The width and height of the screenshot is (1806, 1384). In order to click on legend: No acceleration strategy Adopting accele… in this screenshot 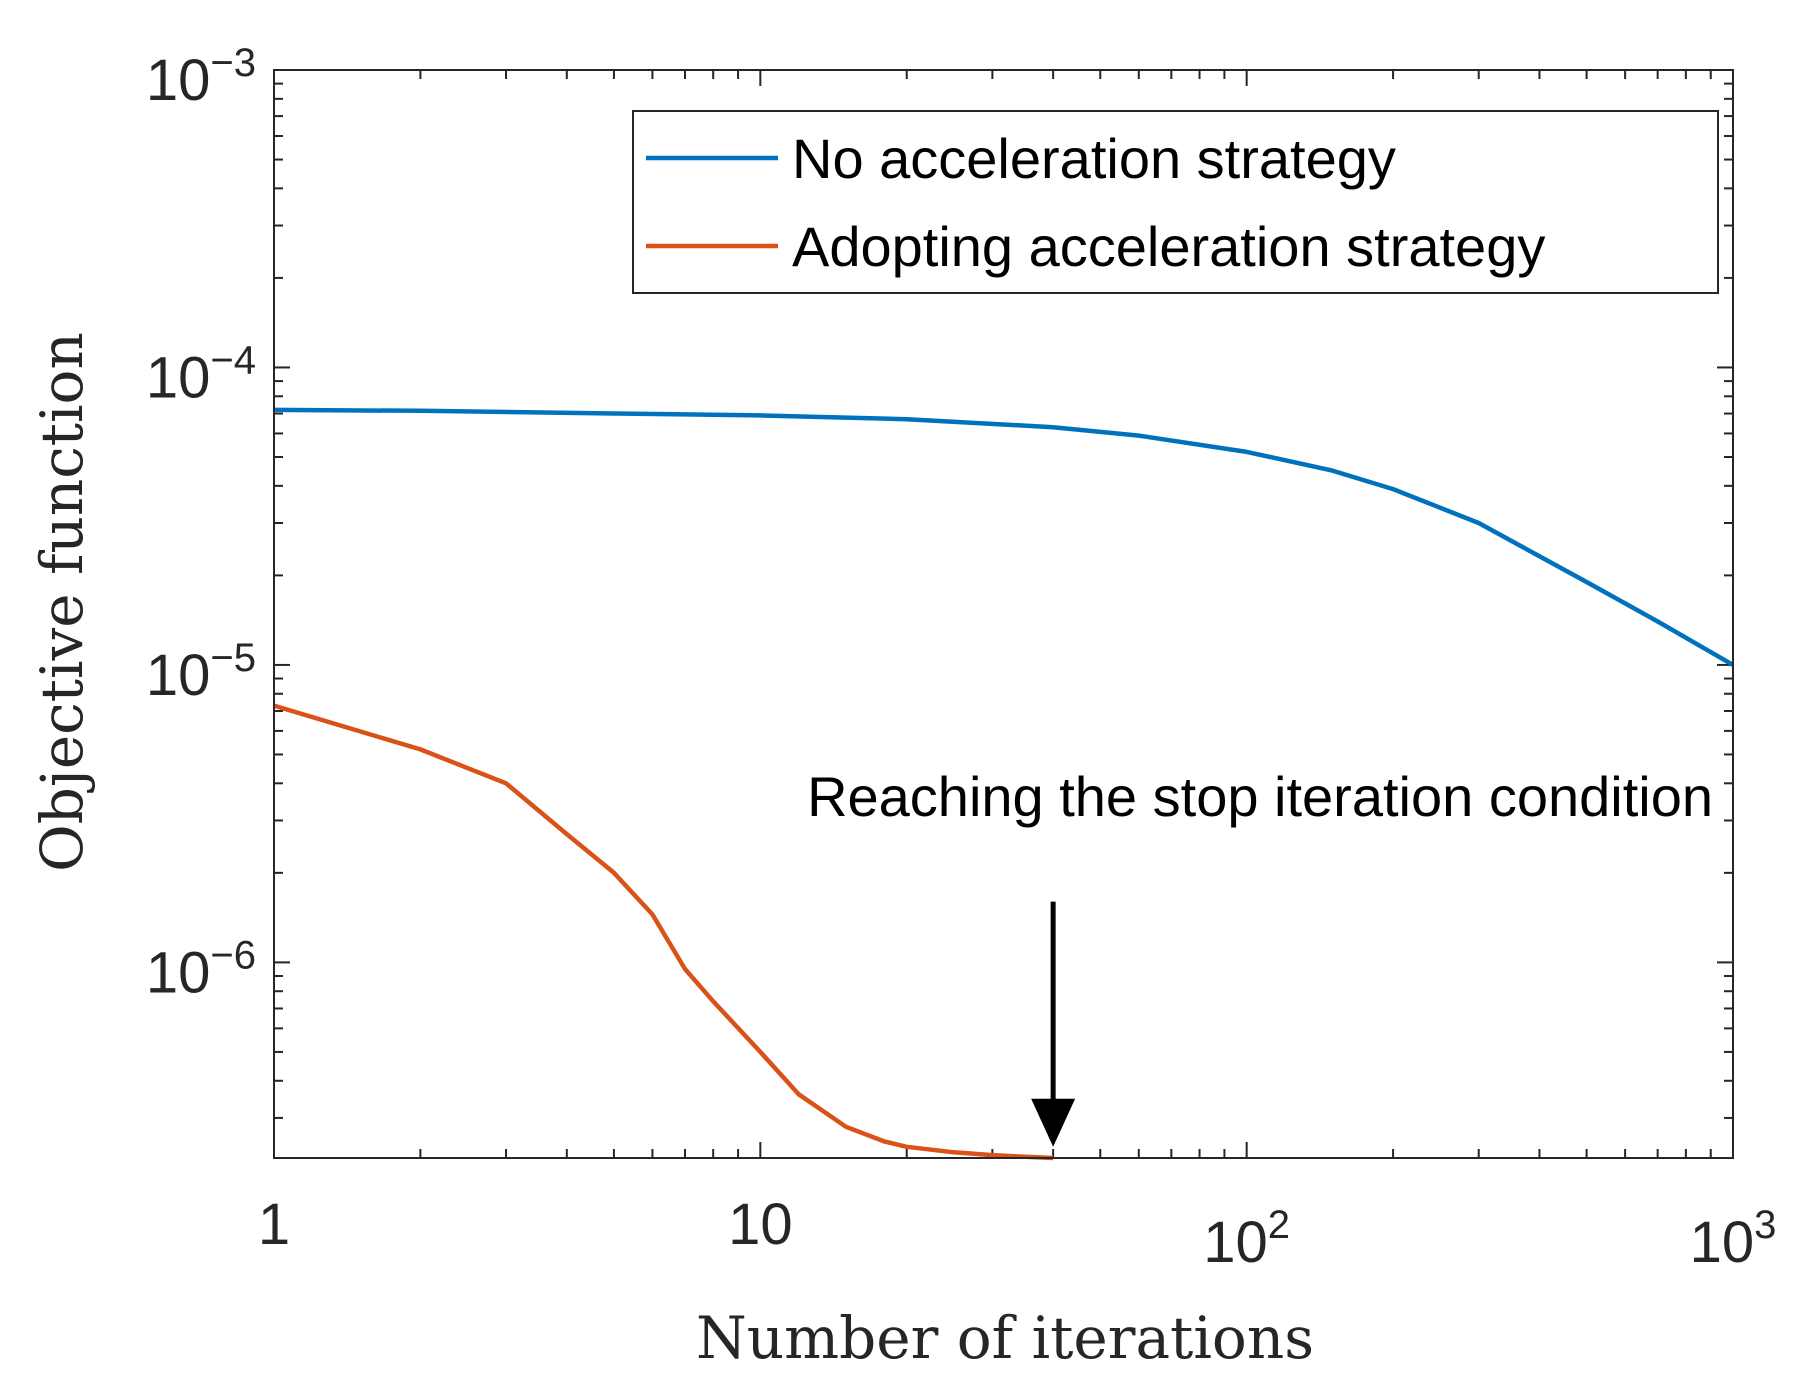, I will do `click(1175, 202)`.